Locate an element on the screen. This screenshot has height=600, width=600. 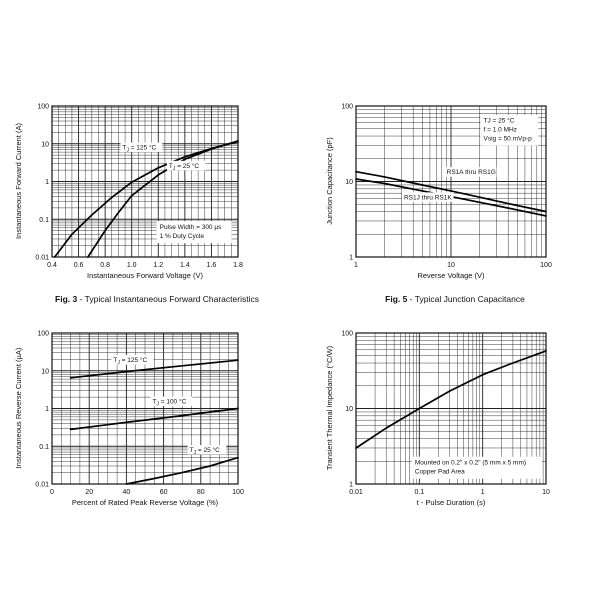
x-tick-label: 1.0 is located at coordinates (132, 265).